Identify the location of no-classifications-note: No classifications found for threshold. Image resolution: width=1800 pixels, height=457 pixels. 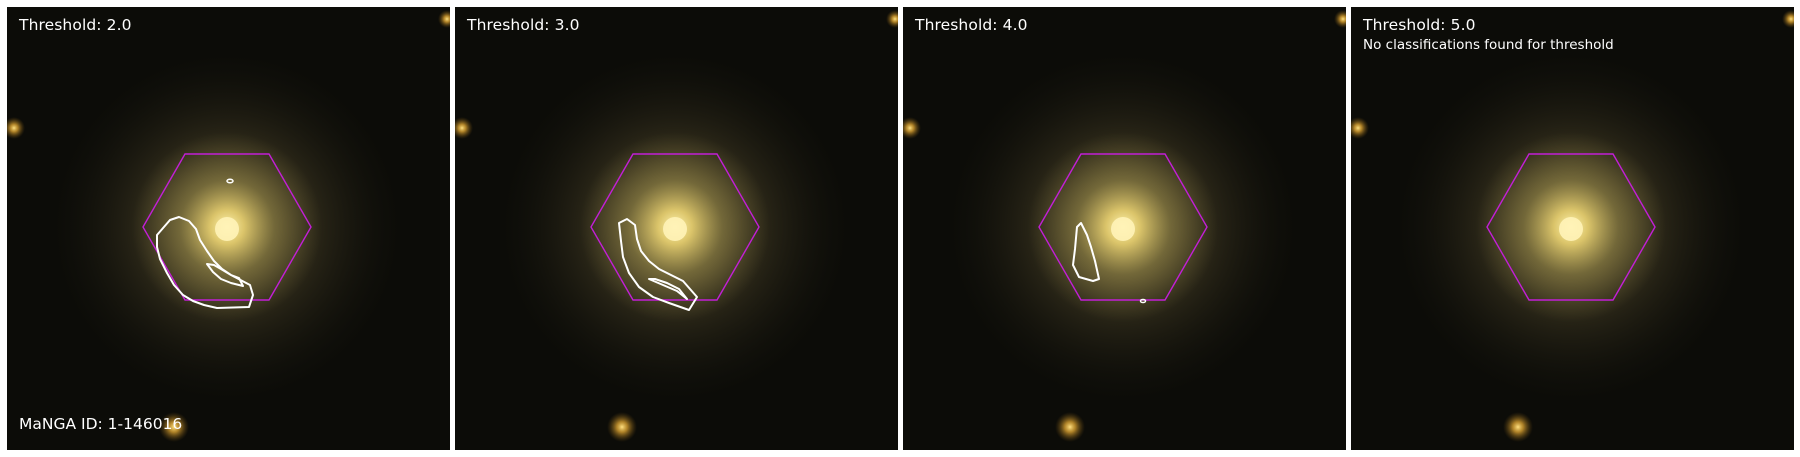
(1488, 45).